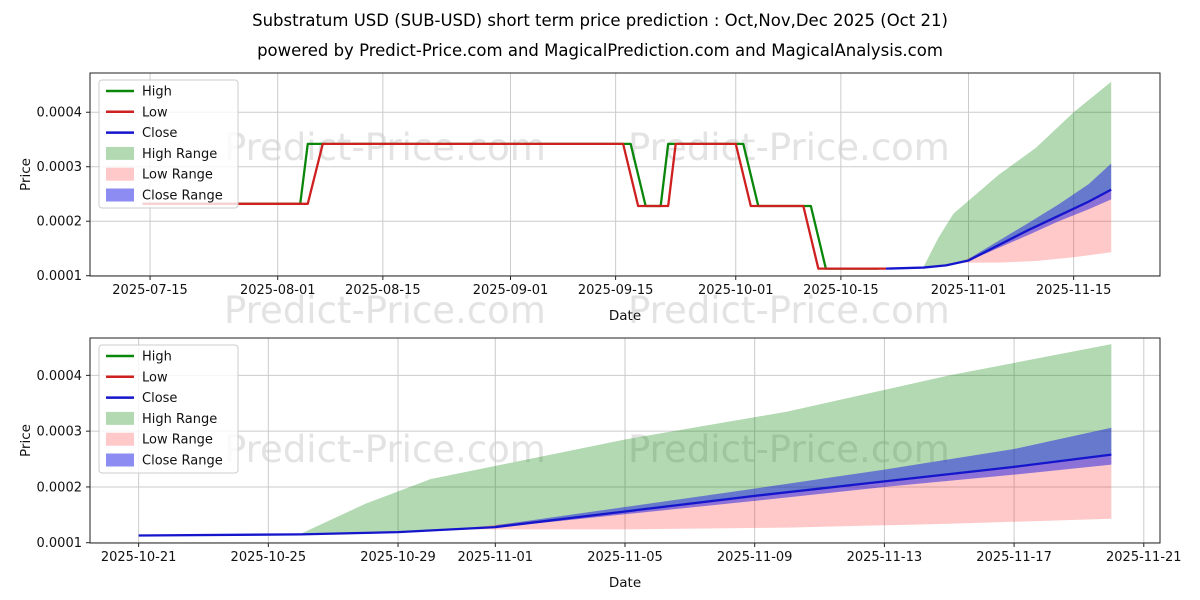  What do you see at coordinates (1074, 290) in the screenshot?
I see `x-tick-label: 2025-11-15` at bounding box center [1074, 290].